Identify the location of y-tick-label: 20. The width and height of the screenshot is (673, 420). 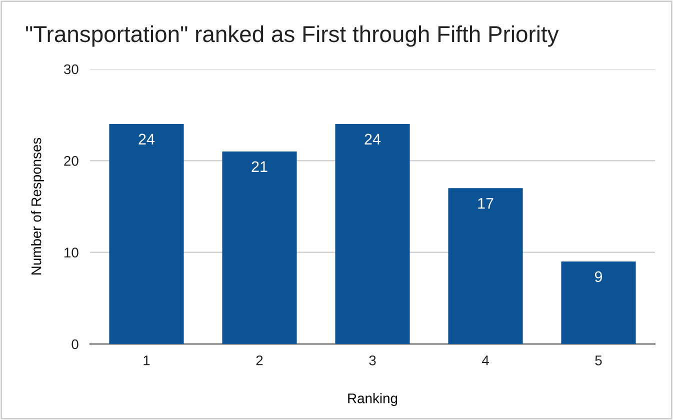
(71, 161).